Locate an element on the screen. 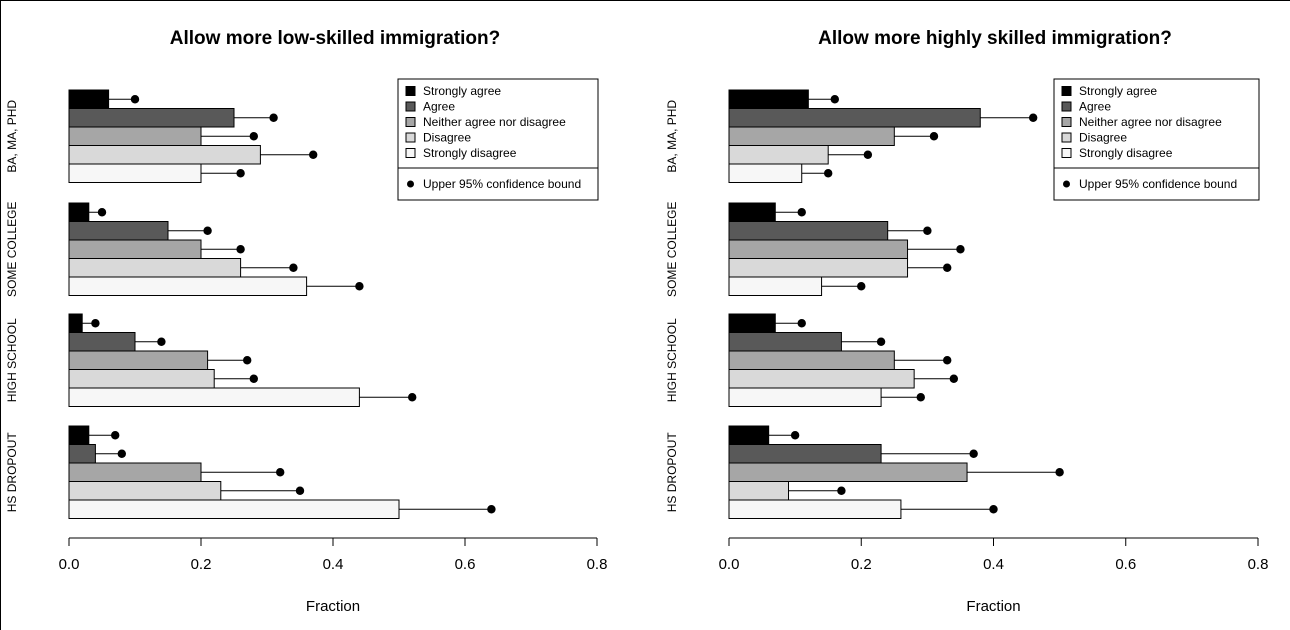 Image resolution: width=1290 pixels, height=630 pixels. legend-label-agree: Agree is located at coordinates (1095, 107).